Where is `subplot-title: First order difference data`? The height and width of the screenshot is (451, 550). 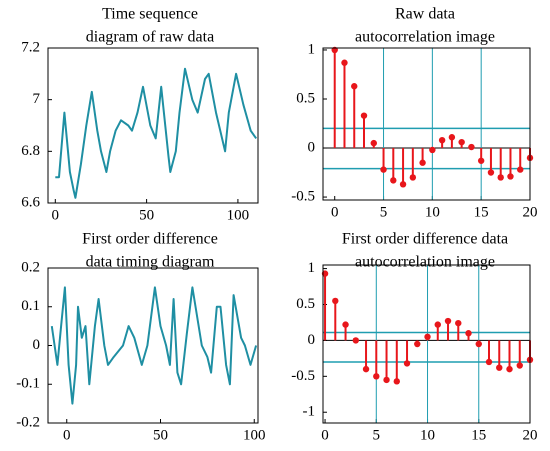 subplot-title: First order difference data is located at coordinates (425, 239).